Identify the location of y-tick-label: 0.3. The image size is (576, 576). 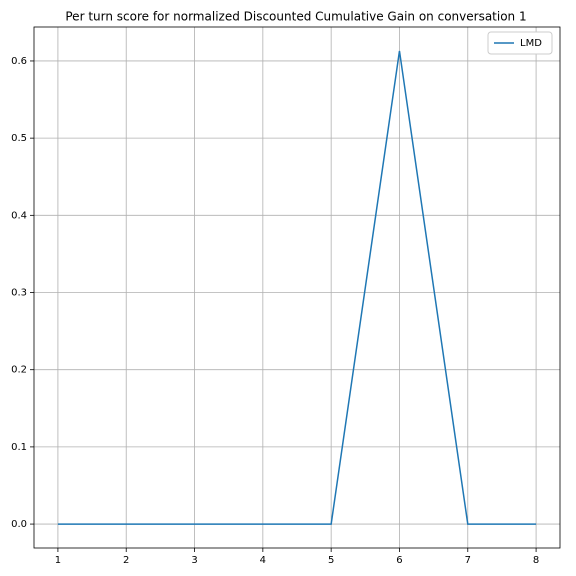
(19, 293).